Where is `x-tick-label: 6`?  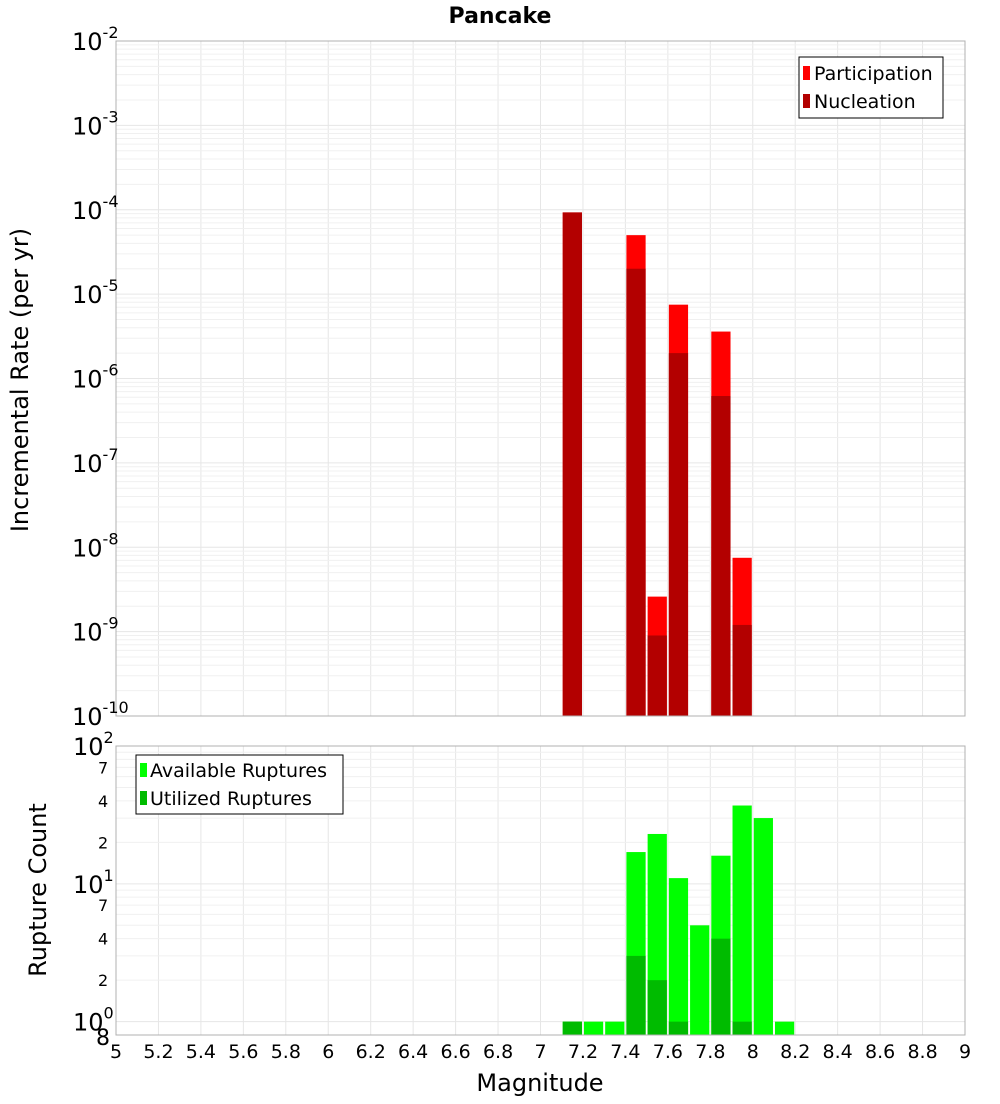 x-tick-label: 6 is located at coordinates (328, 1052).